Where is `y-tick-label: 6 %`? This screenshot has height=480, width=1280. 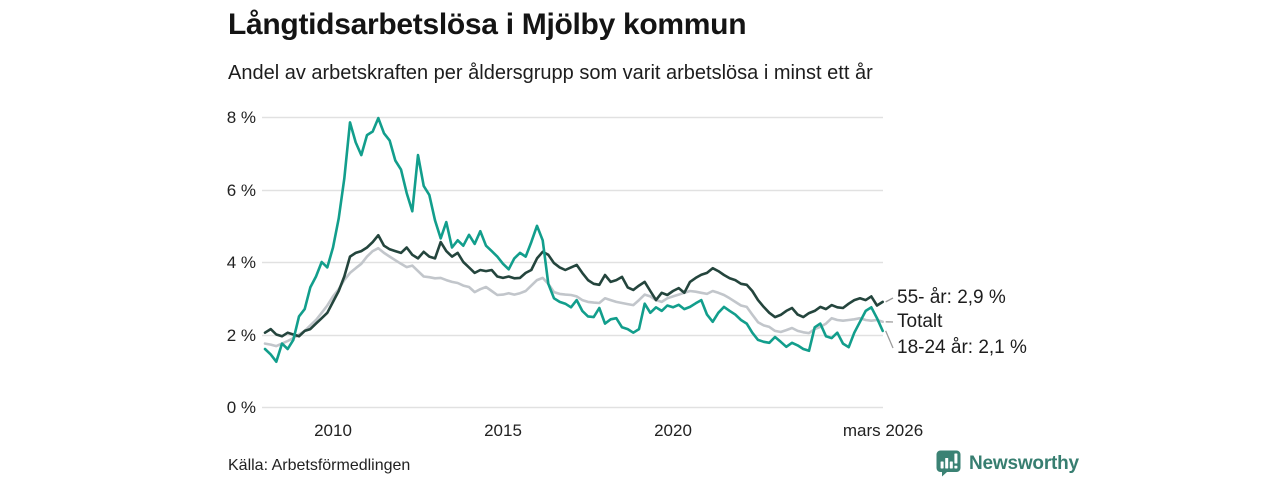
y-tick-label: 6 % is located at coordinates (241, 190).